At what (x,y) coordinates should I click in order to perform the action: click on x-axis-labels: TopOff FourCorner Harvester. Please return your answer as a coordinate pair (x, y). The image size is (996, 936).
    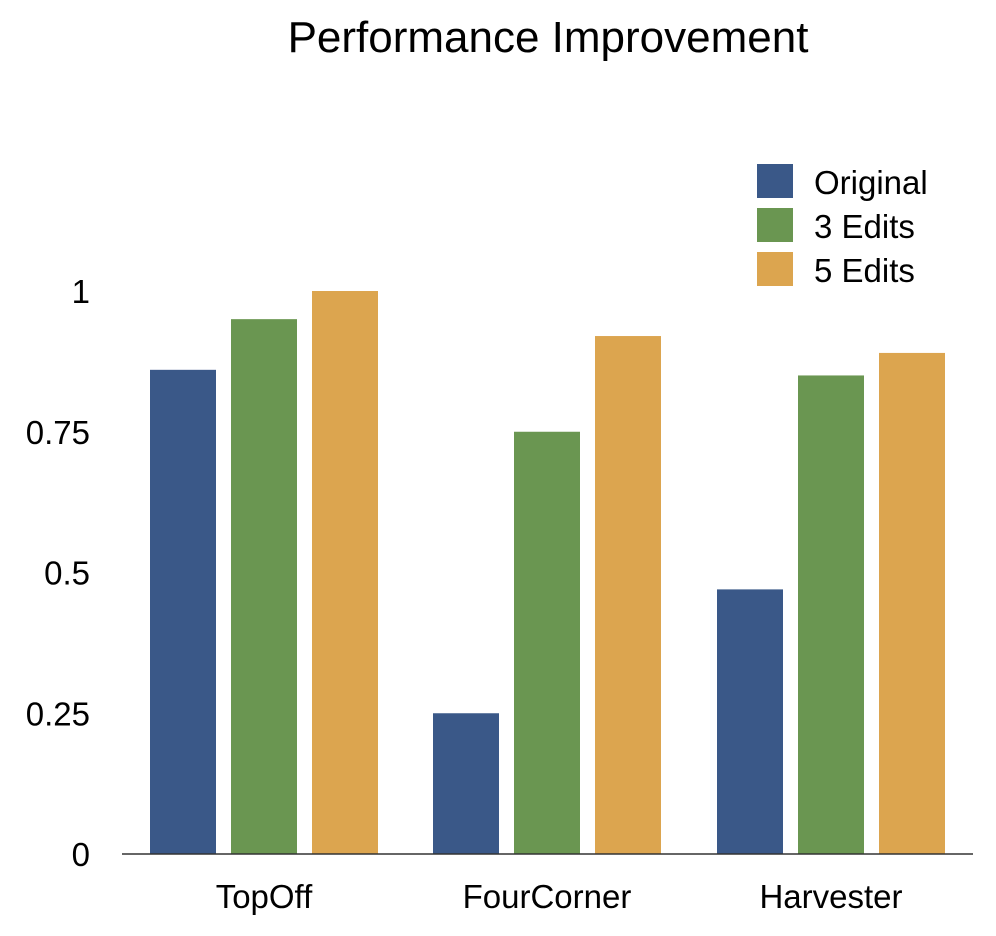
    Looking at the image, I should click on (559, 896).